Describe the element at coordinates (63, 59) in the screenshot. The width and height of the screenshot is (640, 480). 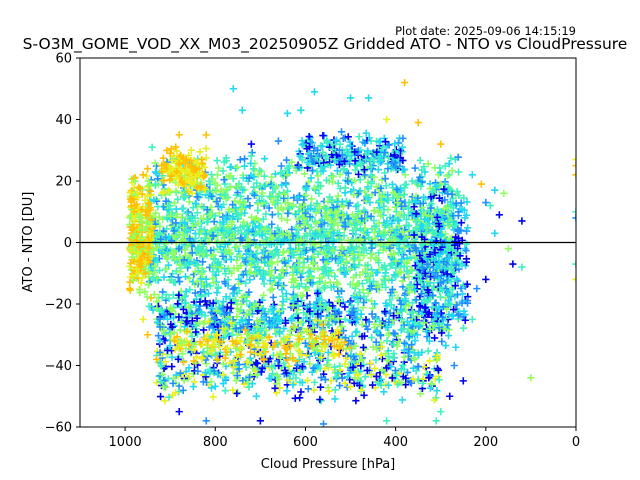
I see `y-tick-label: 60` at that location.